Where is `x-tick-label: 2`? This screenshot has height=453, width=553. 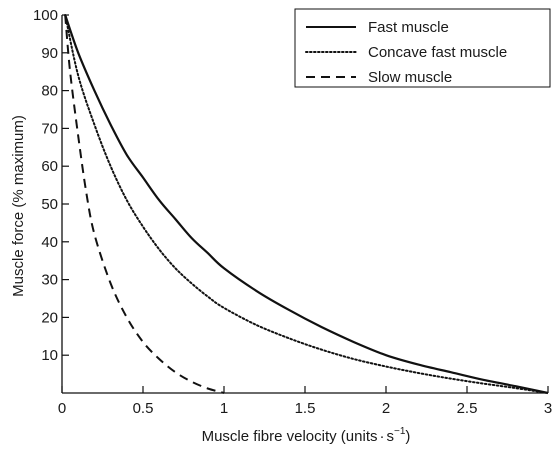
x-tick-label: 2 is located at coordinates (386, 408).